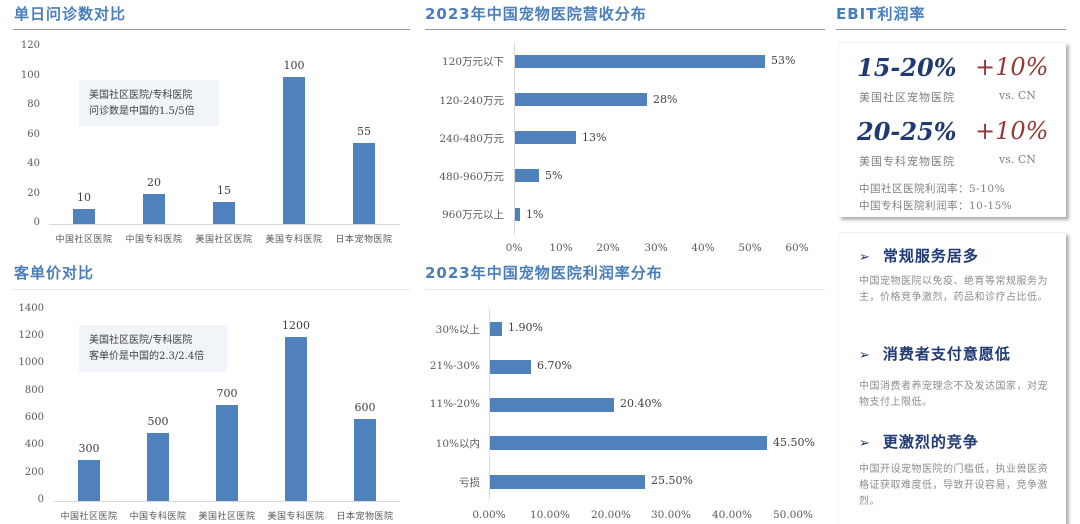 Image resolution: width=1080 pixels, height=524 pixels. What do you see at coordinates (89, 517) in the screenshot?
I see `x-tick: 中国社区医院` at bounding box center [89, 517].